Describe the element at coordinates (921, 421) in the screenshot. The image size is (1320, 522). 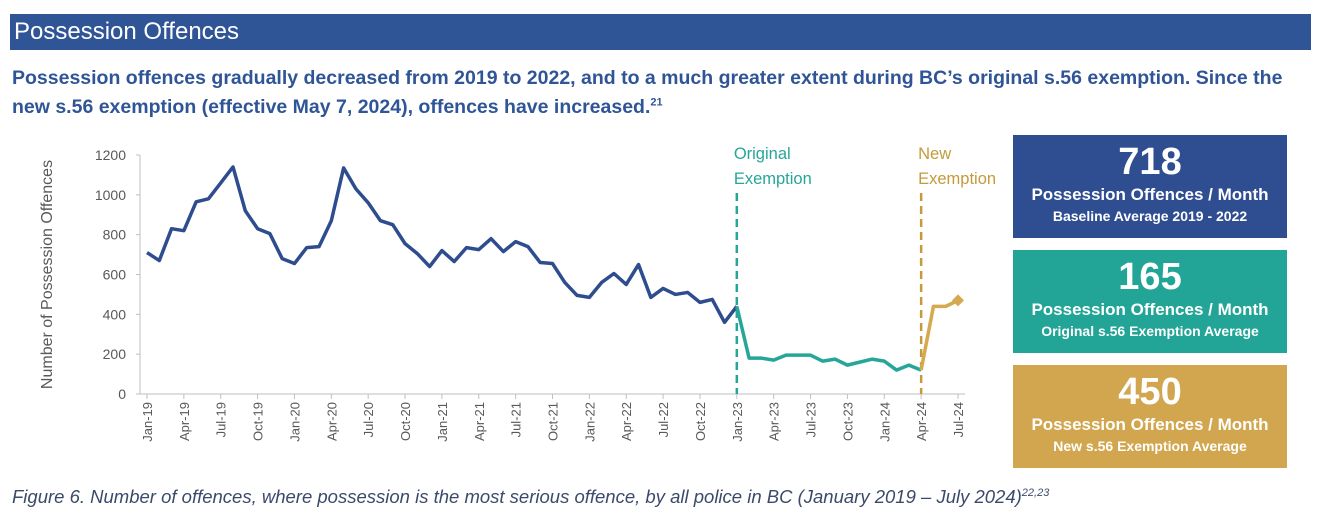
I see `x-tick-label: Apr-24` at that location.